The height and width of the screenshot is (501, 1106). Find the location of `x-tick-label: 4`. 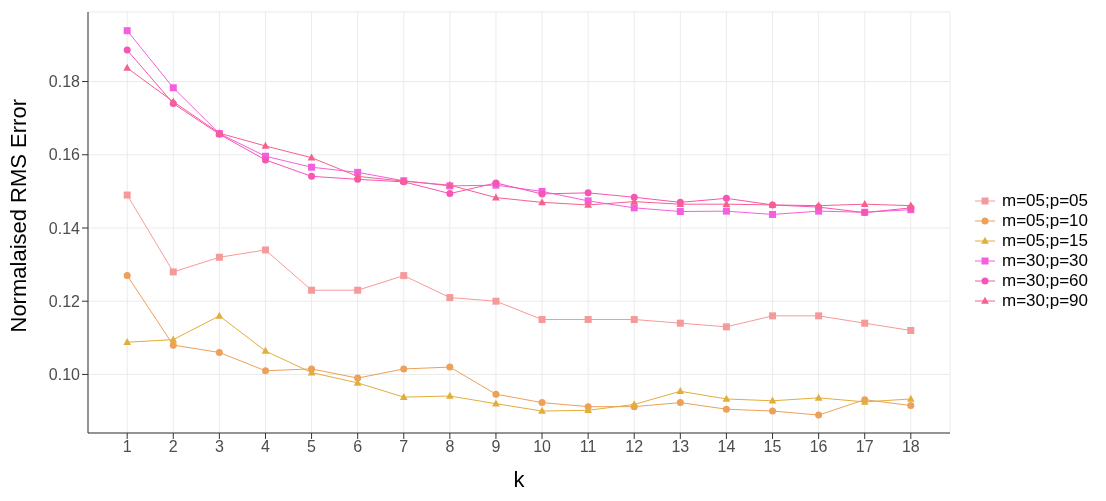

x-tick-label: 4 is located at coordinates (266, 447).